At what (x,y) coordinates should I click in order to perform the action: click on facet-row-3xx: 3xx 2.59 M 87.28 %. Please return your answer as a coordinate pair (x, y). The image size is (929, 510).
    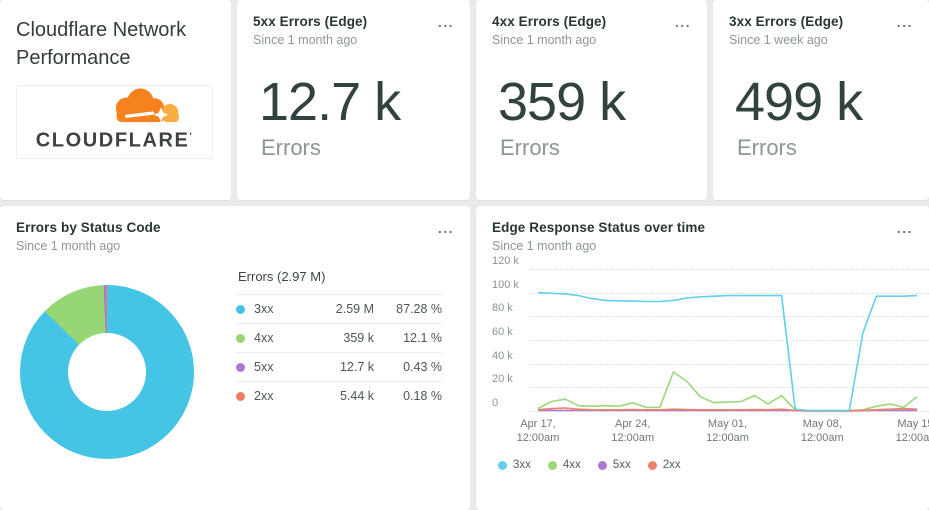
    Looking at the image, I should click on (339, 308).